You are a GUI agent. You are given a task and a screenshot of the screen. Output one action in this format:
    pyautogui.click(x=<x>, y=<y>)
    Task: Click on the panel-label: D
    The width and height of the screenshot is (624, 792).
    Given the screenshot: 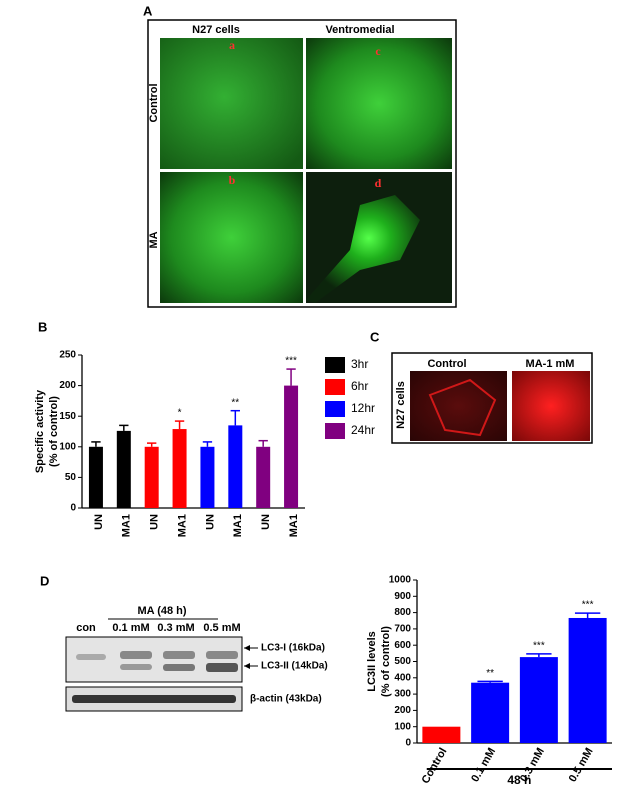 What is the action you would take?
    pyautogui.click(x=44, y=580)
    